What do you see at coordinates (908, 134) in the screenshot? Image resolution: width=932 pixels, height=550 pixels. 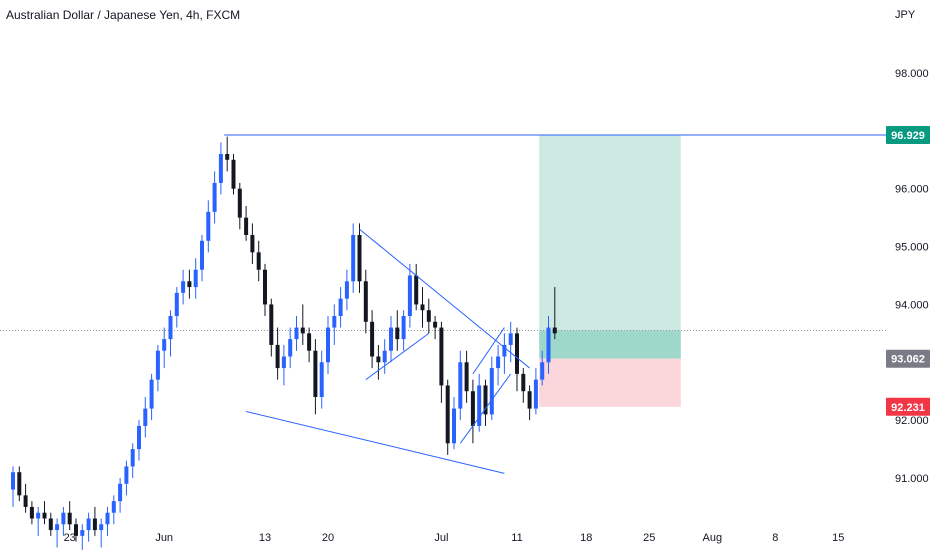 I see `target-price-badge` at bounding box center [908, 134].